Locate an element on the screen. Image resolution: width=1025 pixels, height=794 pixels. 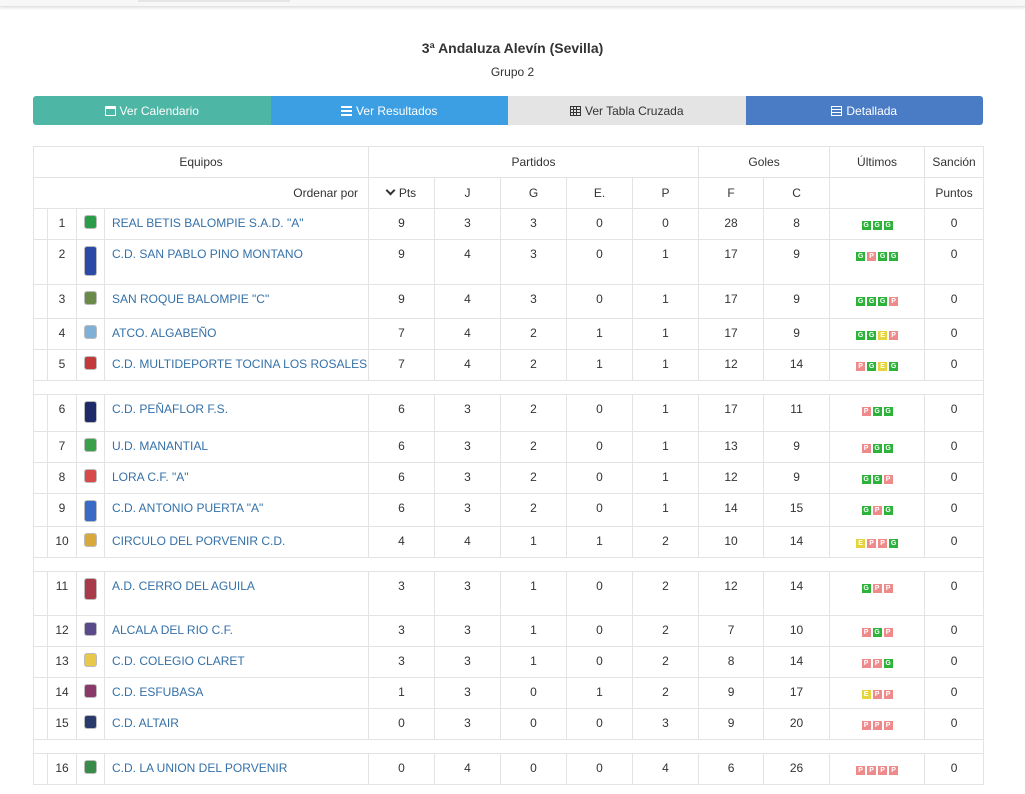
team-name-cell: SAN ROQUE BALOMPIE "C" is located at coordinates (236, 301).